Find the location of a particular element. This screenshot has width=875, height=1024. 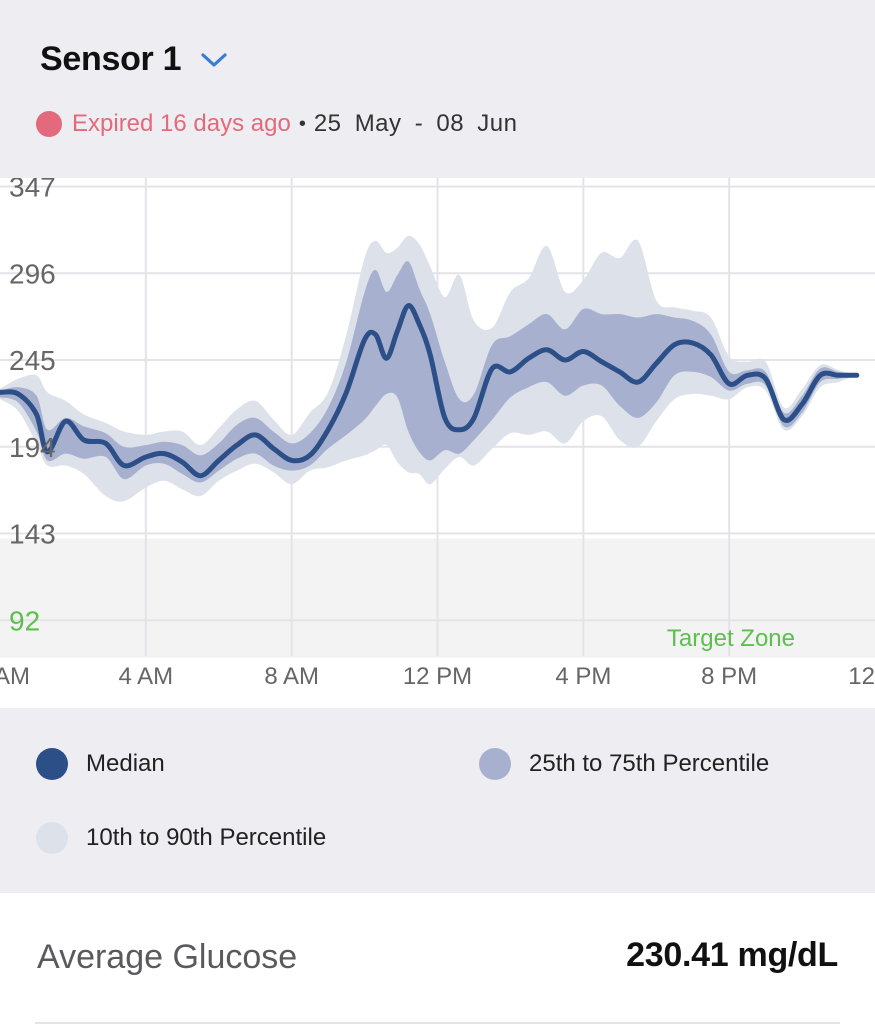

legend-median: Median is located at coordinates (100, 764).